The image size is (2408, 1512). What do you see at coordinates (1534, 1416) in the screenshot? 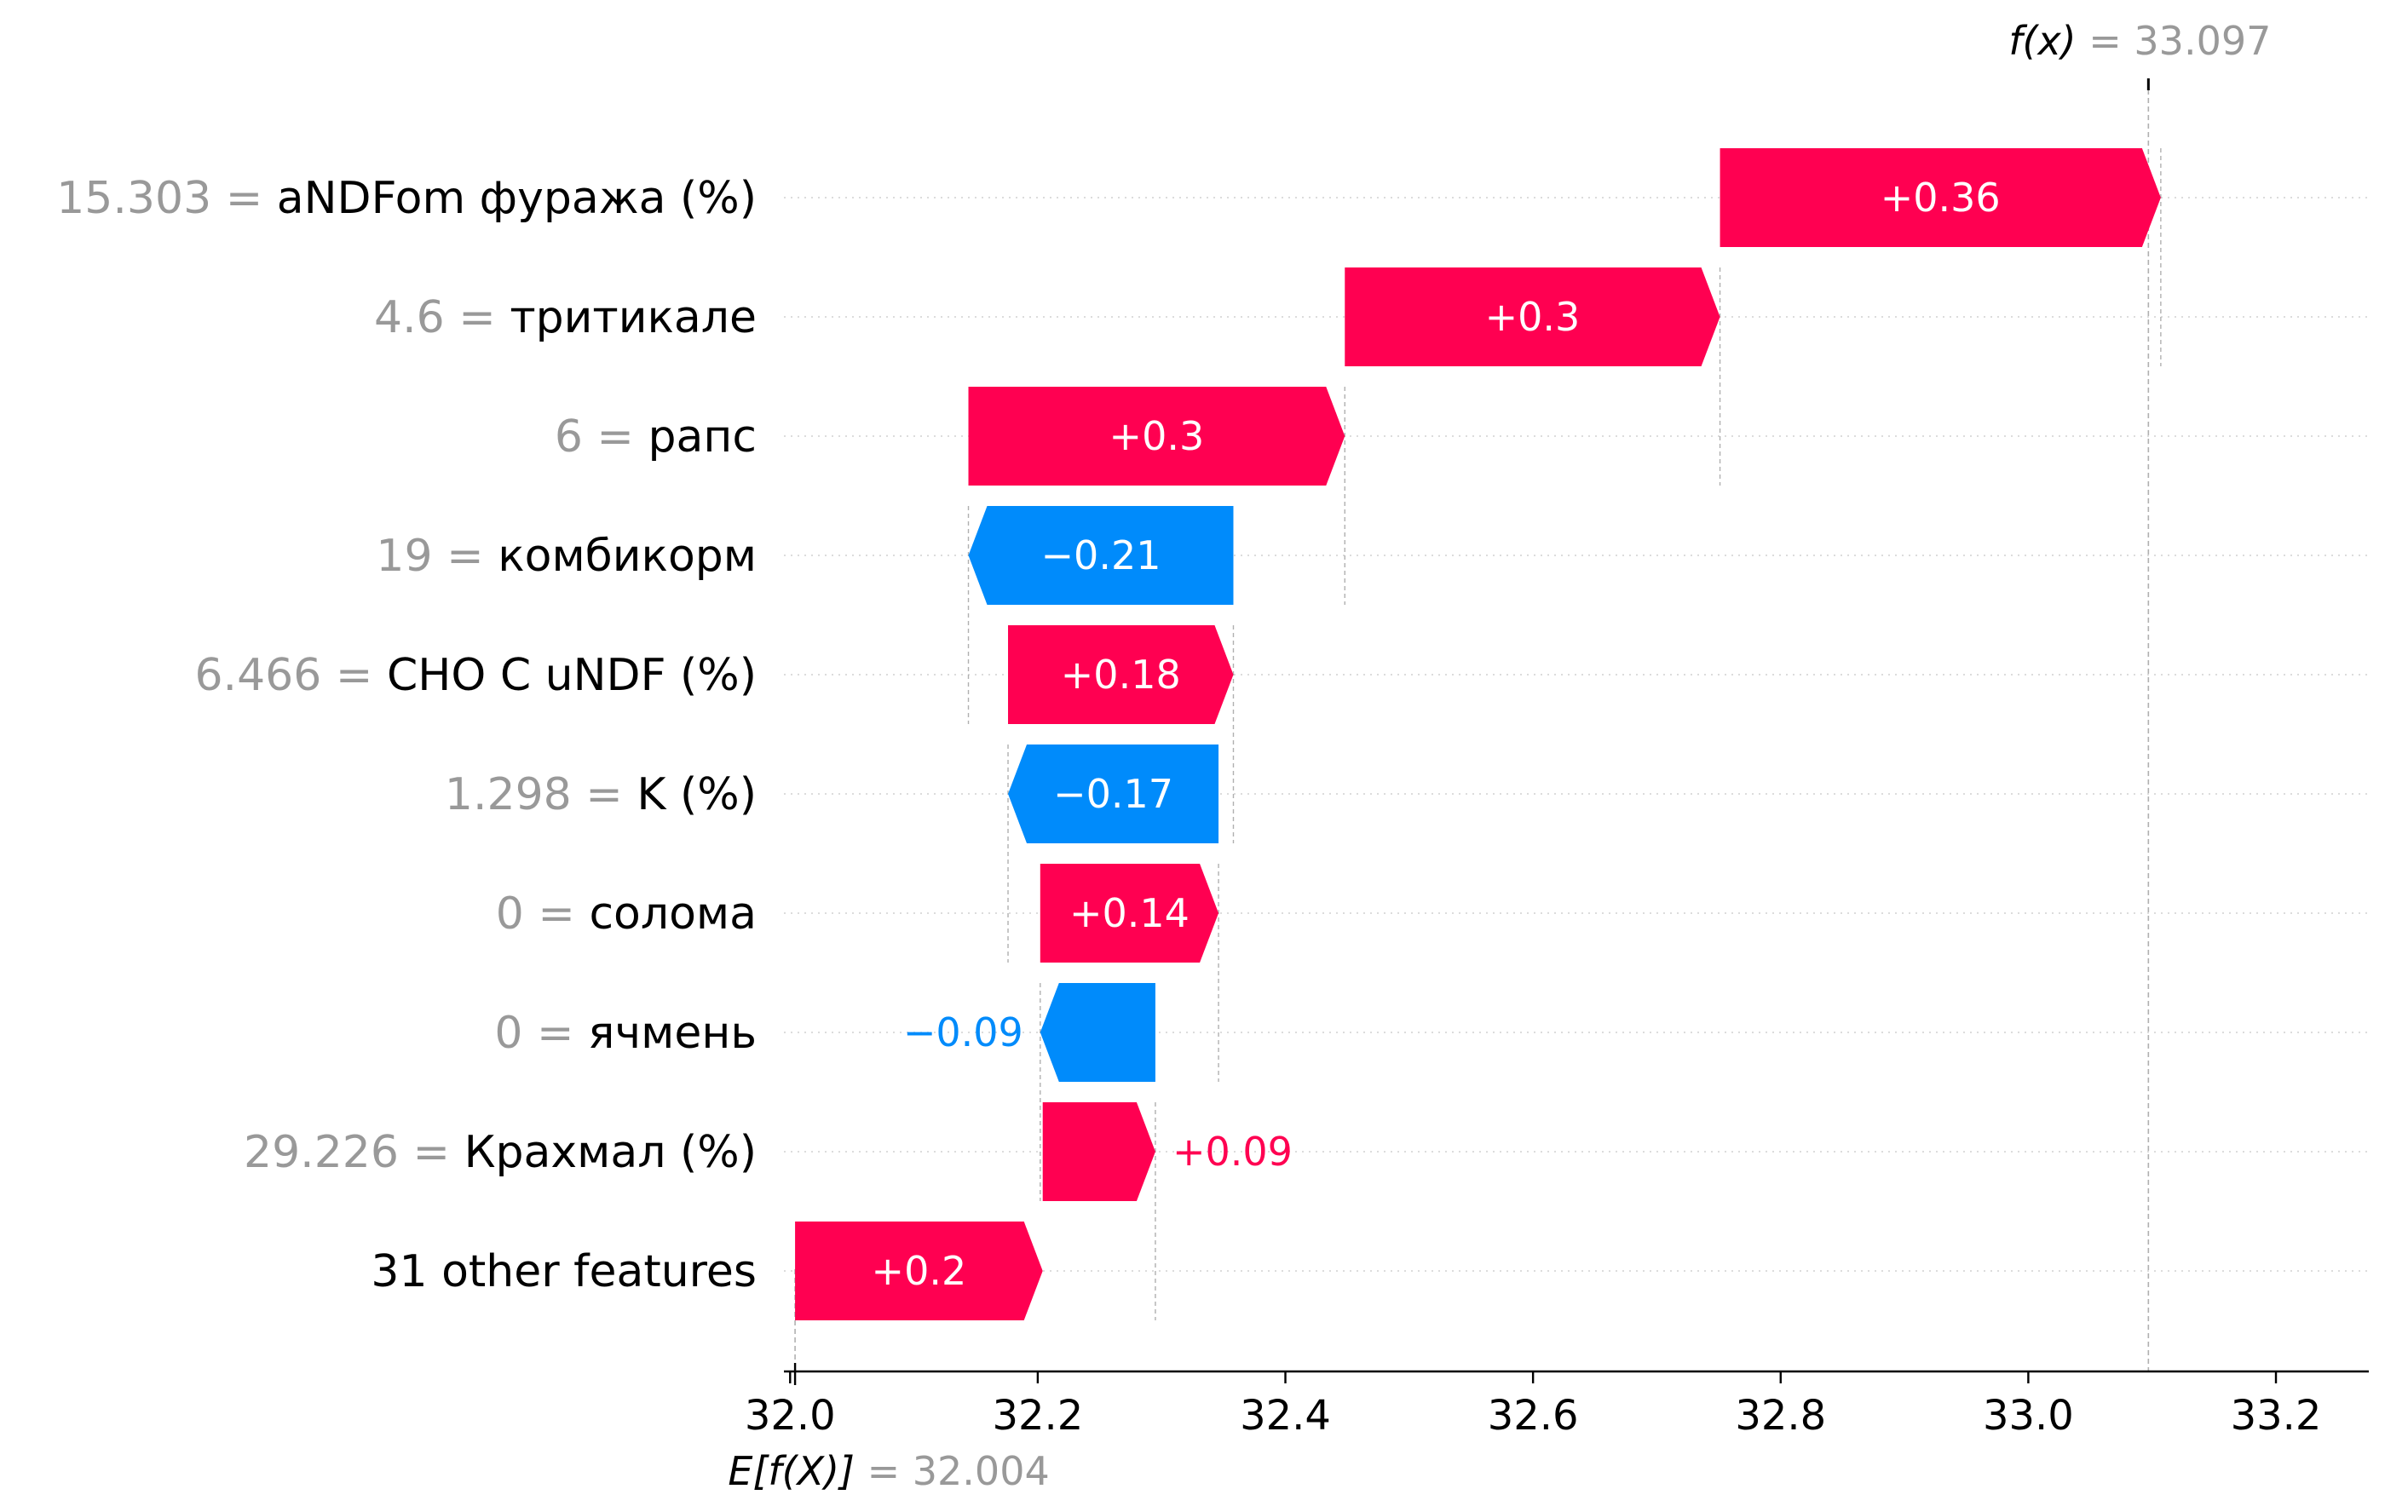
I see `x-tick-label: 32.6` at bounding box center [1534, 1416].